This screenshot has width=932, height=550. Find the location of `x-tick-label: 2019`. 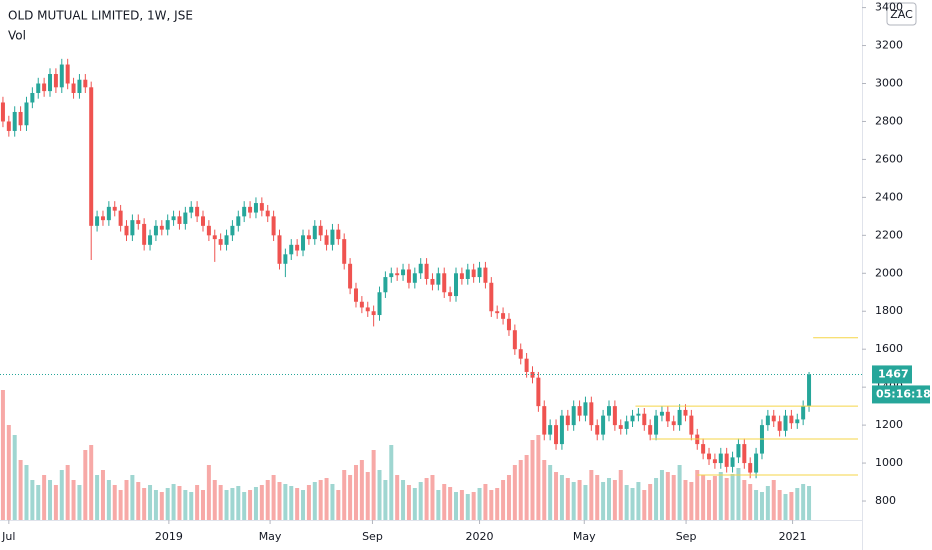

x-tick-label: 2019 is located at coordinates (169, 536).